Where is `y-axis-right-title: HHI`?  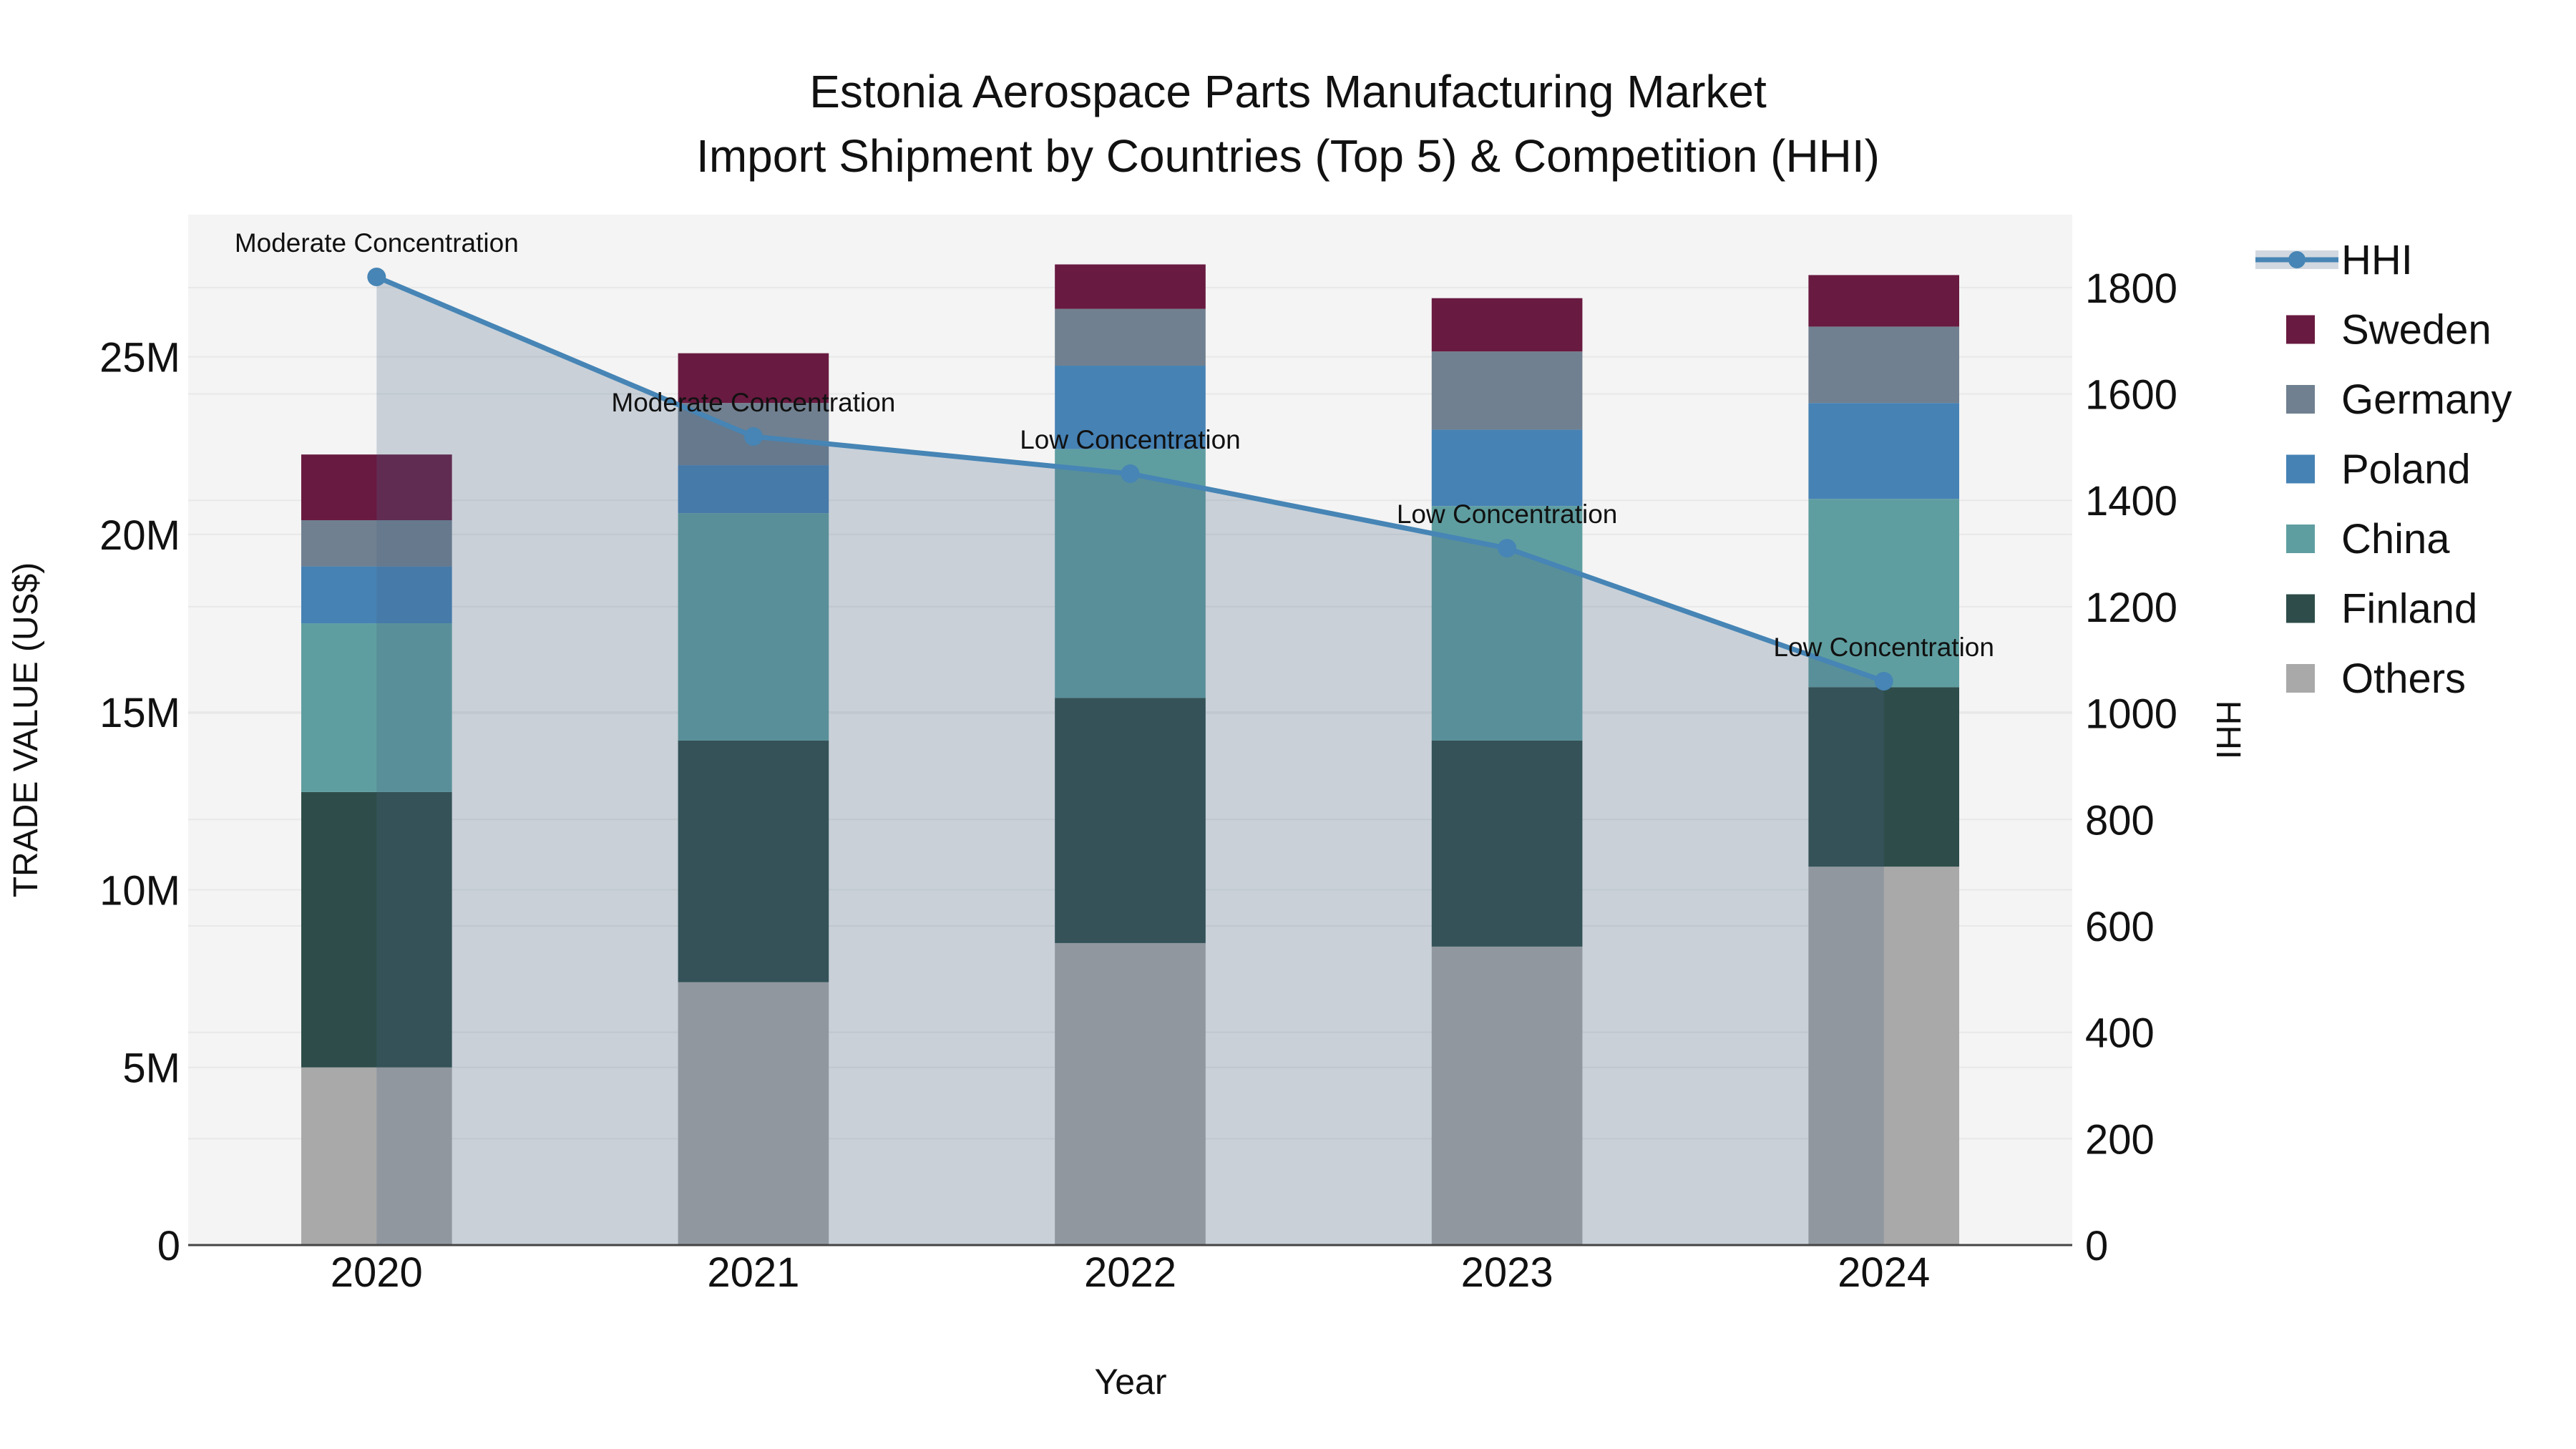 y-axis-right-title: HHI is located at coordinates (2228, 730).